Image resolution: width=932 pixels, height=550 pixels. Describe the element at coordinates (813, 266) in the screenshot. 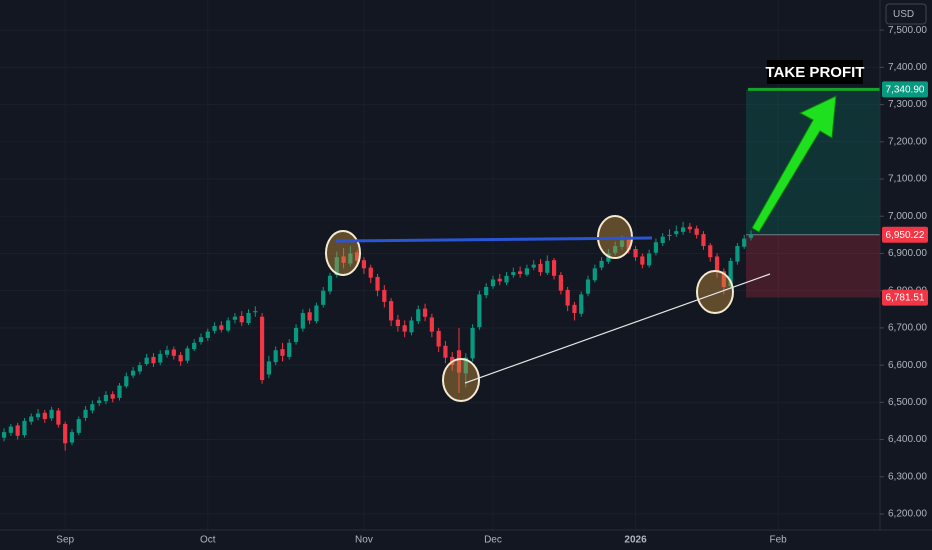

I see `loss-zone` at that location.